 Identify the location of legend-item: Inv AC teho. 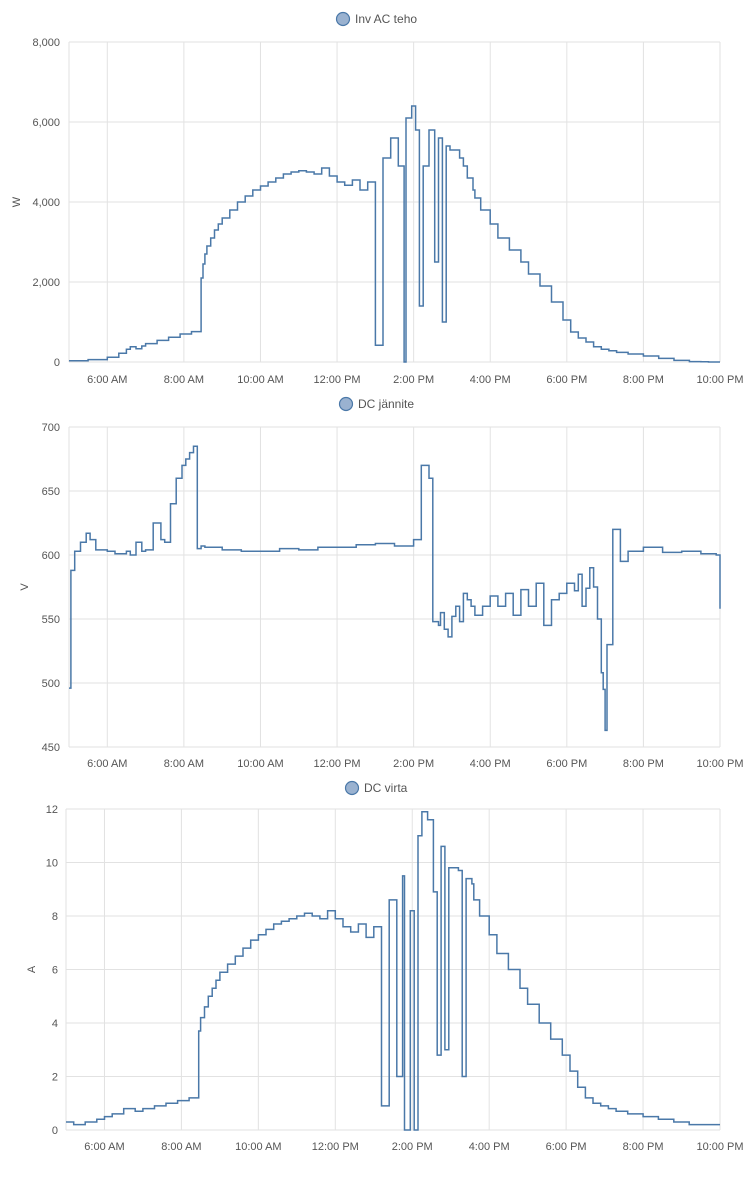
(376, 19).